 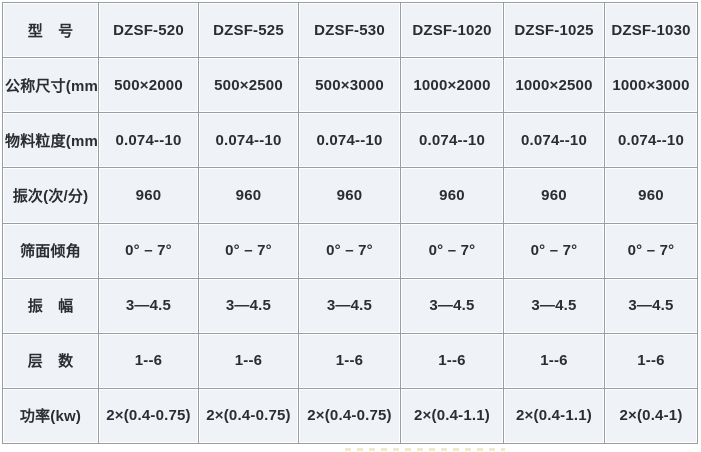 I want to click on row-header-layers: 层 数, so click(x=50, y=360).